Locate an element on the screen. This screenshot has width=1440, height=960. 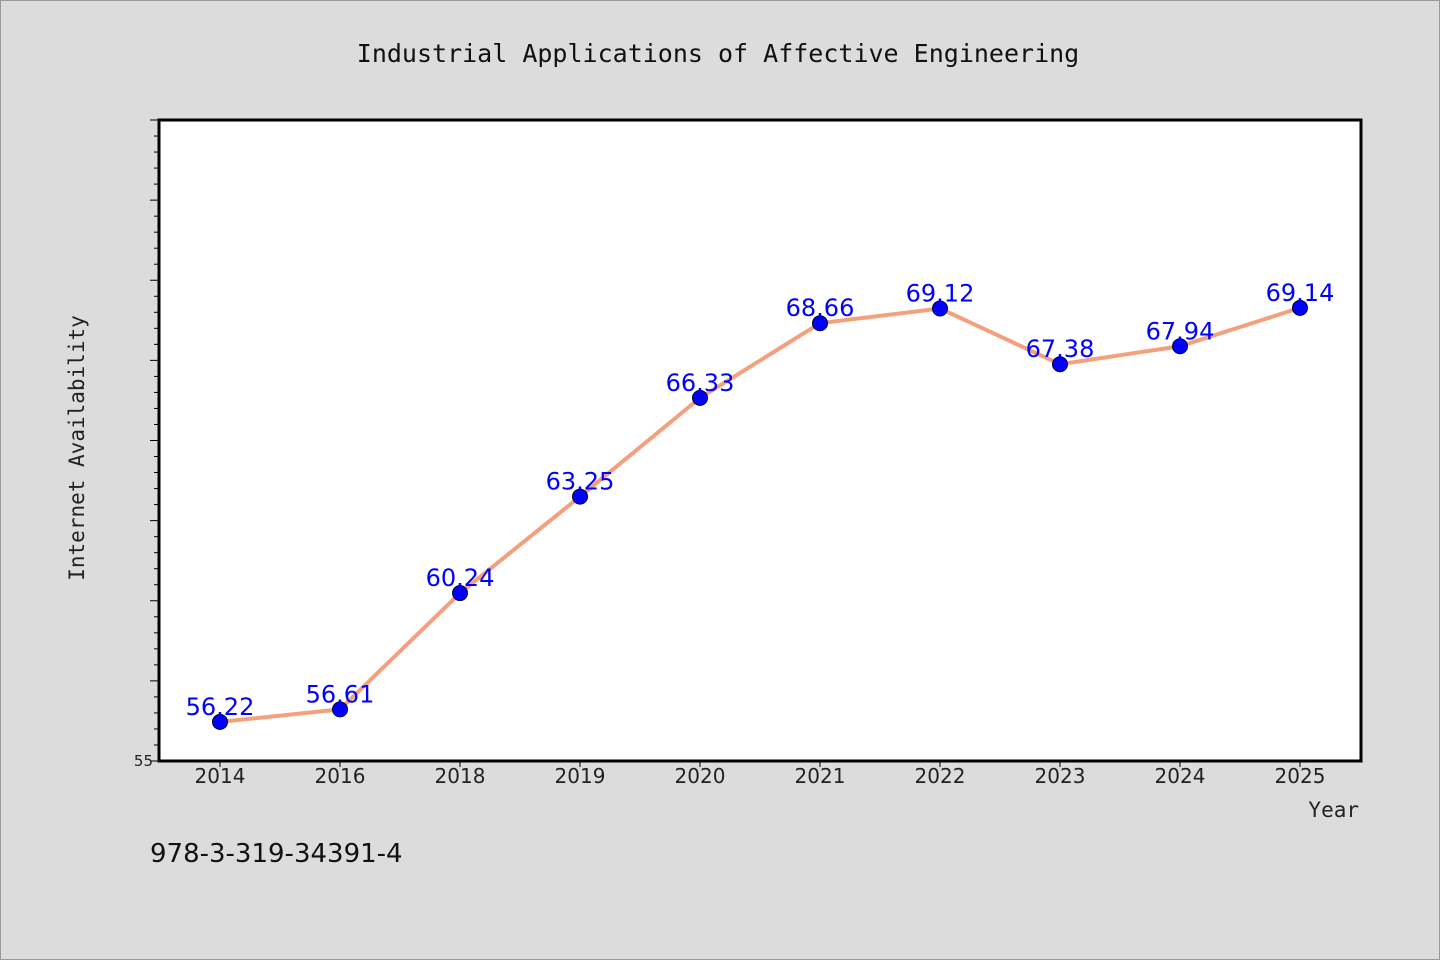
x-tick-label: 2018 is located at coordinates (460, 776).